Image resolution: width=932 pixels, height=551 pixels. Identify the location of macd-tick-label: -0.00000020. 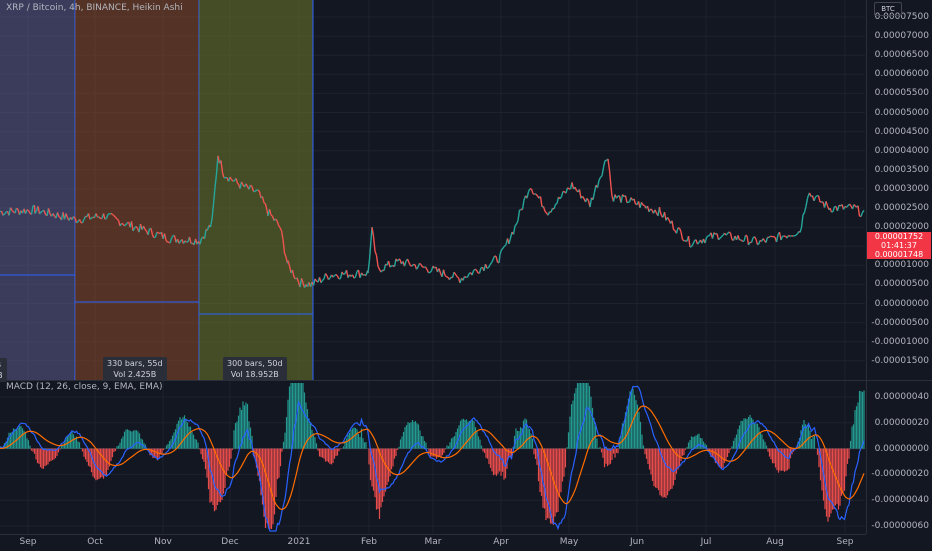
(900, 474).